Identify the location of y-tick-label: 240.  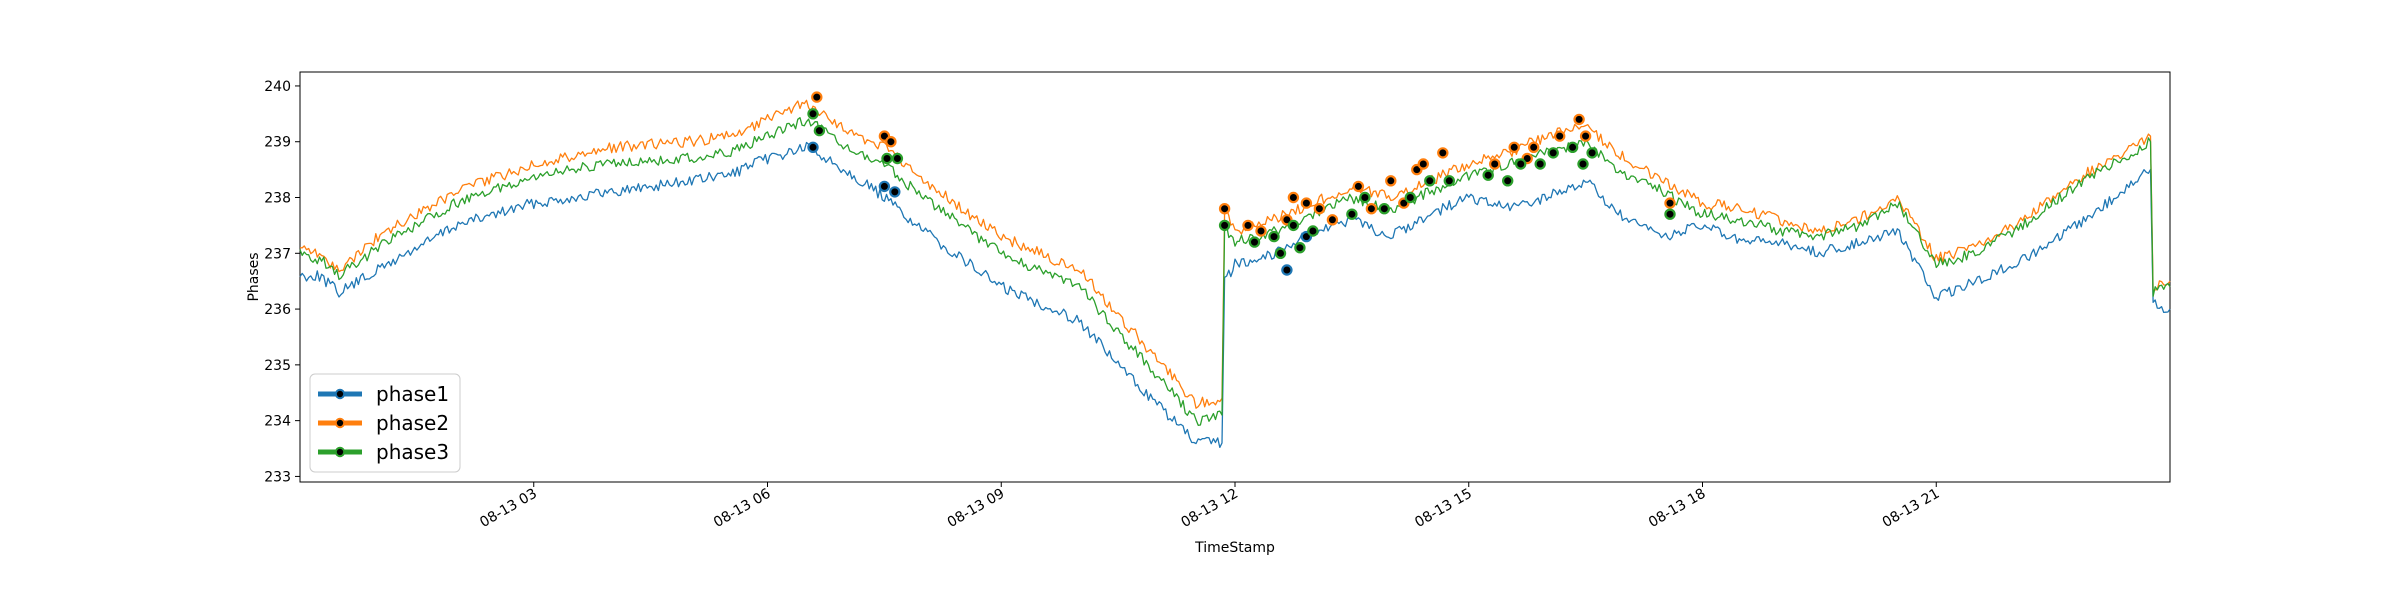
(277, 87).